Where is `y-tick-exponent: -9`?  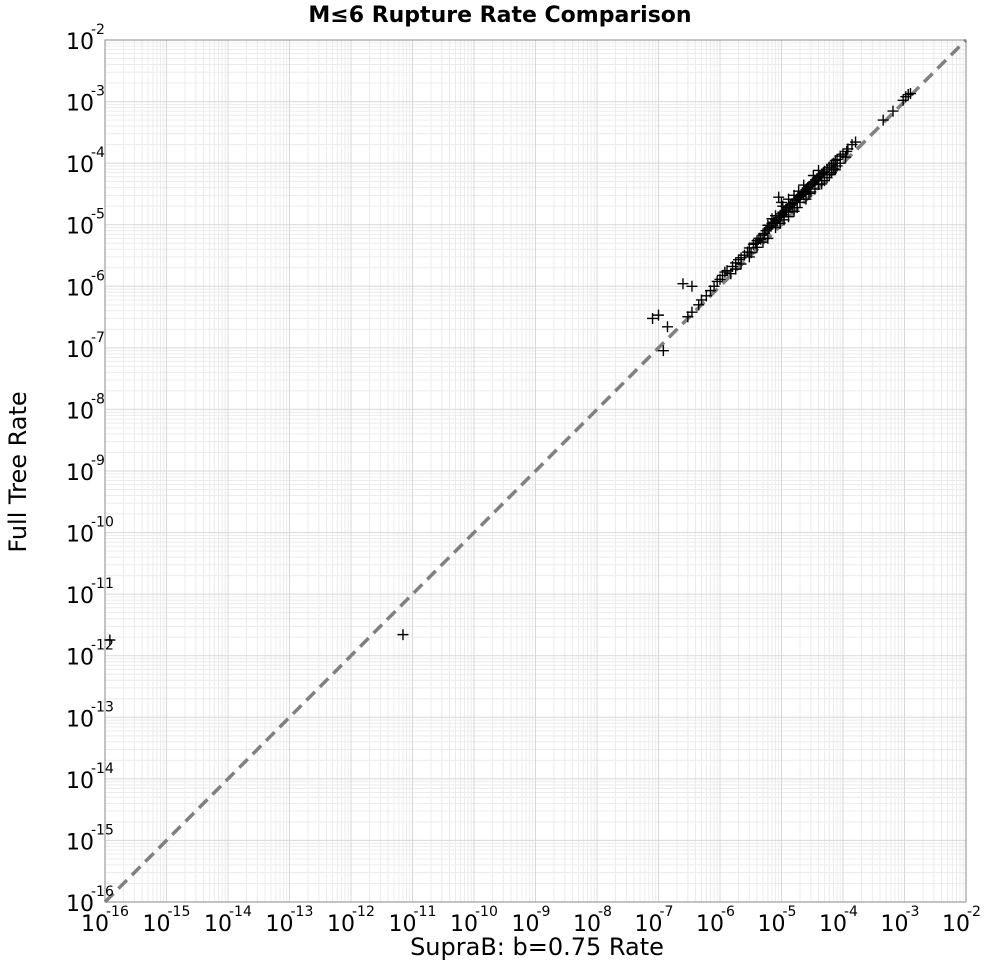
y-tick-exponent: -9 is located at coordinates (98, 461).